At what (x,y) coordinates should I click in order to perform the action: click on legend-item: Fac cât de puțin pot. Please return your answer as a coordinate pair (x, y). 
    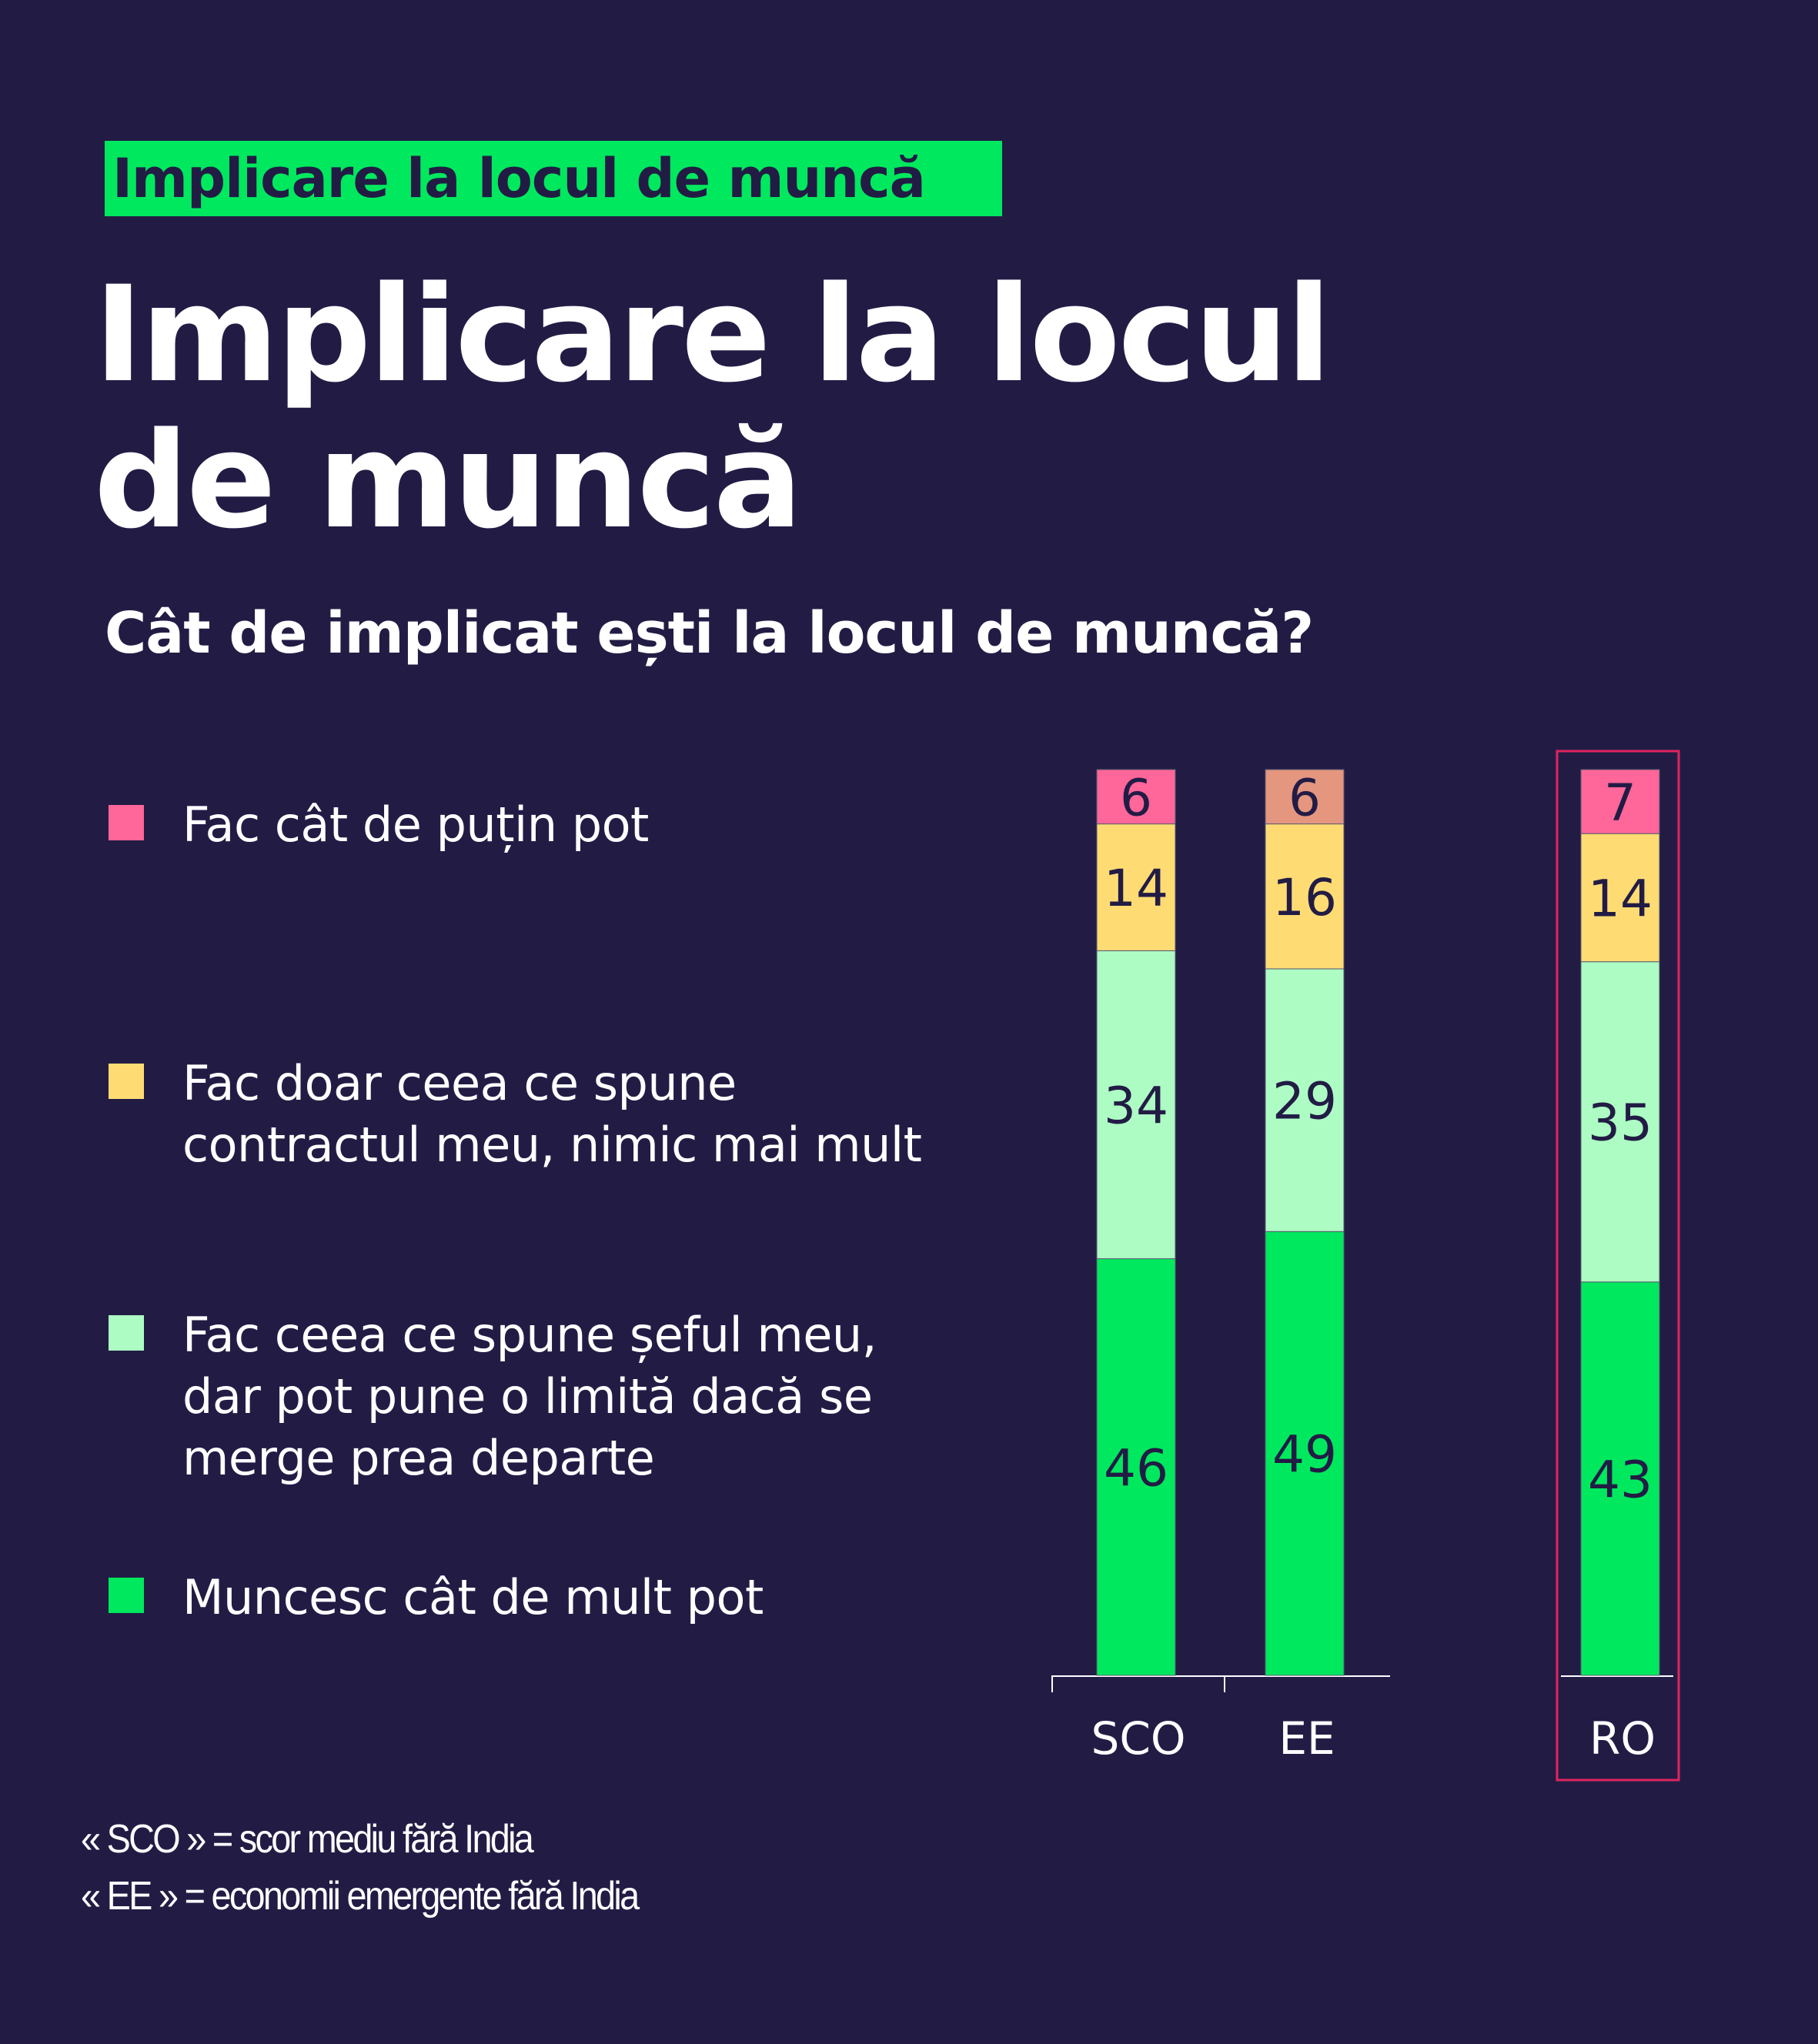
    Looking at the image, I should click on (438, 825).